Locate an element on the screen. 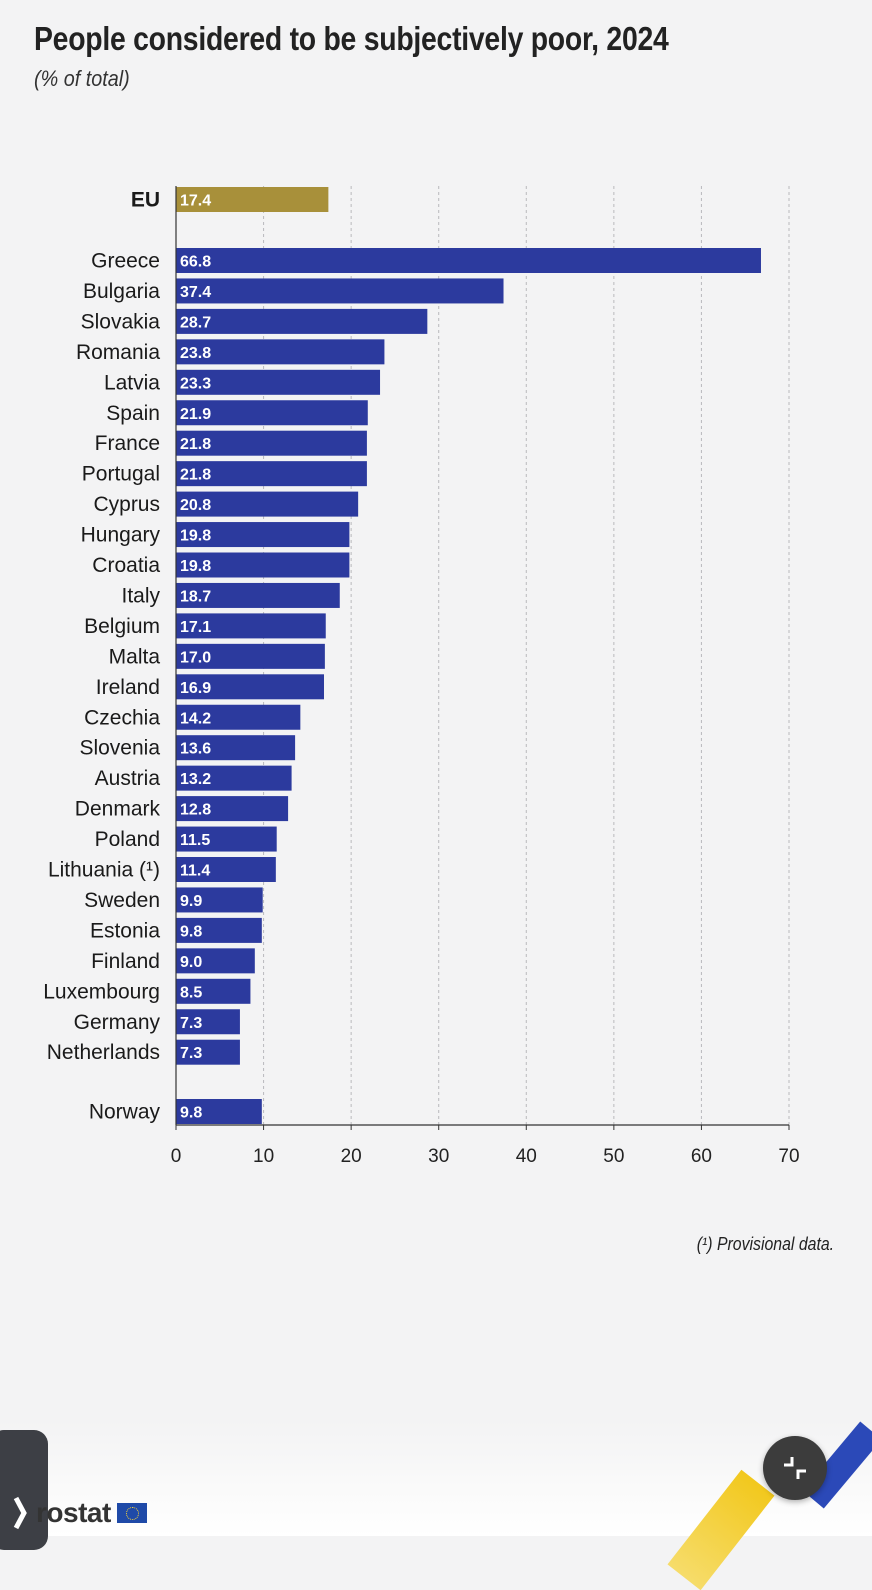  category-label: Poland is located at coordinates (127, 839).